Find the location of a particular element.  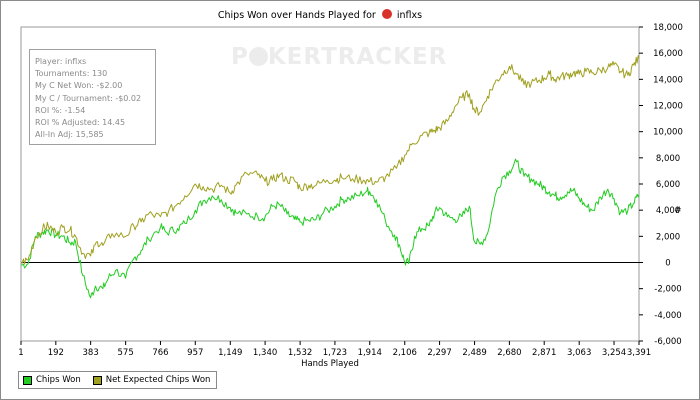

legend-item-chips-won: Chips Won is located at coordinates (52, 380).